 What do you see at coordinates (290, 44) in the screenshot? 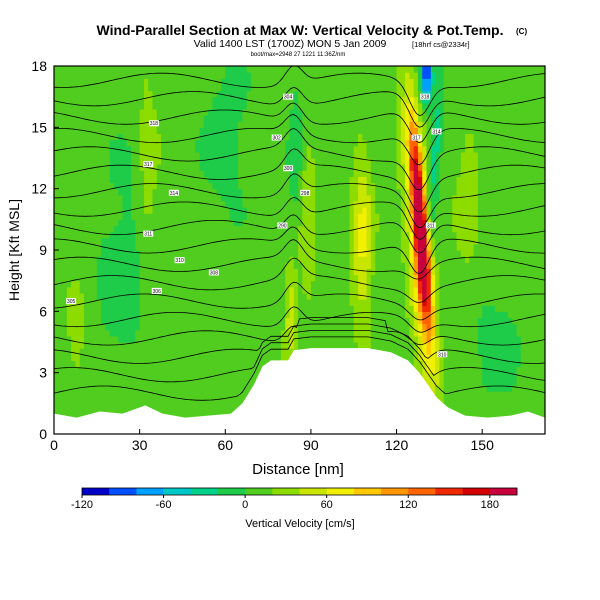
I see `chart-subtitle: Valid 1400 LST (1700Z) MON 5 Jan 2009` at bounding box center [290, 44].